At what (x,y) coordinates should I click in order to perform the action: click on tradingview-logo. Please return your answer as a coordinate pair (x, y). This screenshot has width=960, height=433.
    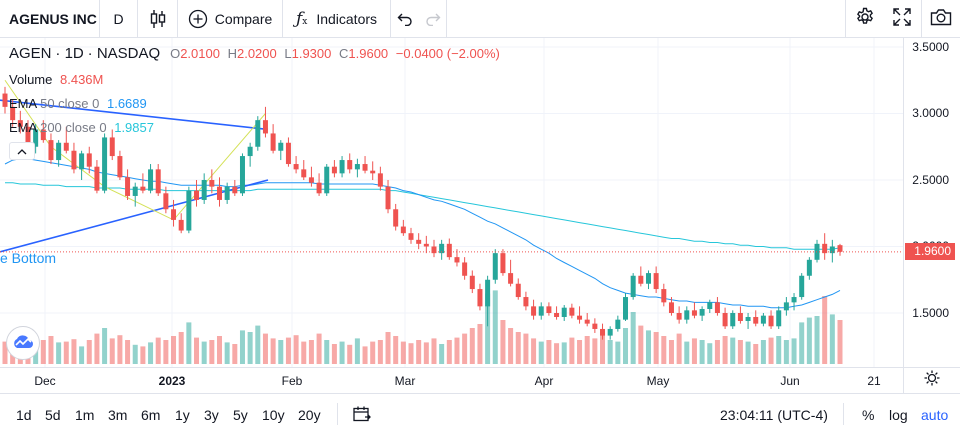
    Looking at the image, I should click on (23, 343).